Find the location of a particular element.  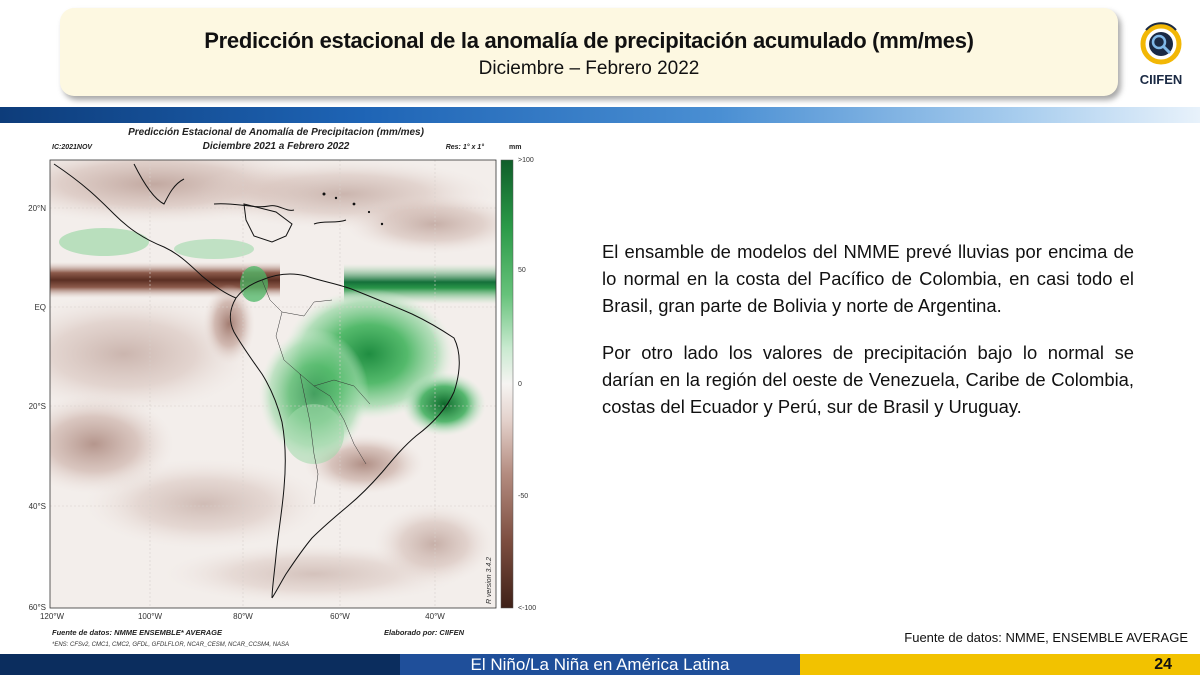

ciifen-logo: CIIFEN is located at coordinates (1161, 54).